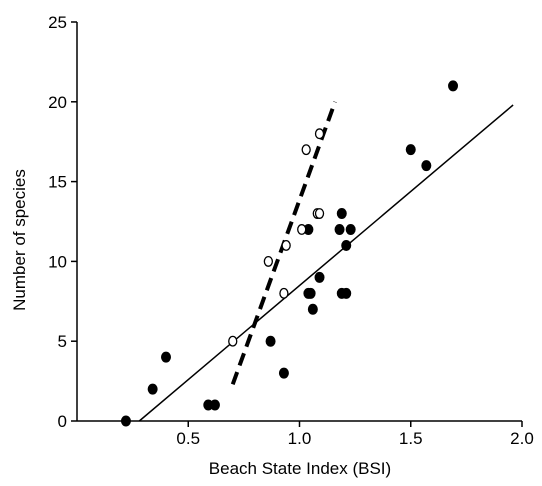 Image resolution: width=542 pixels, height=486 pixels. I want to click on y-tick-label: 15, so click(57, 182).